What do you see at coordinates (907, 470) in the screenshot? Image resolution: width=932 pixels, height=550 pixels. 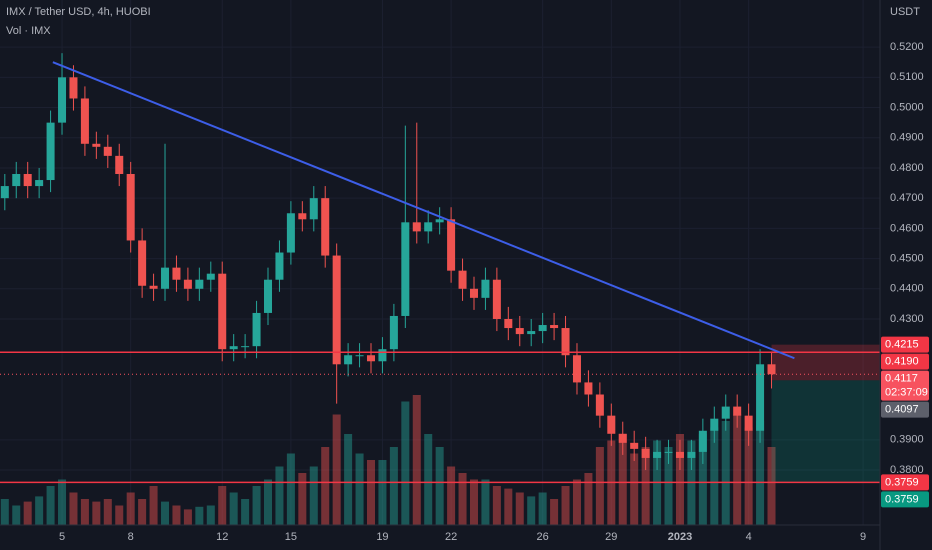 I see `y-tick-label: 0.3800` at bounding box center [907, 470].